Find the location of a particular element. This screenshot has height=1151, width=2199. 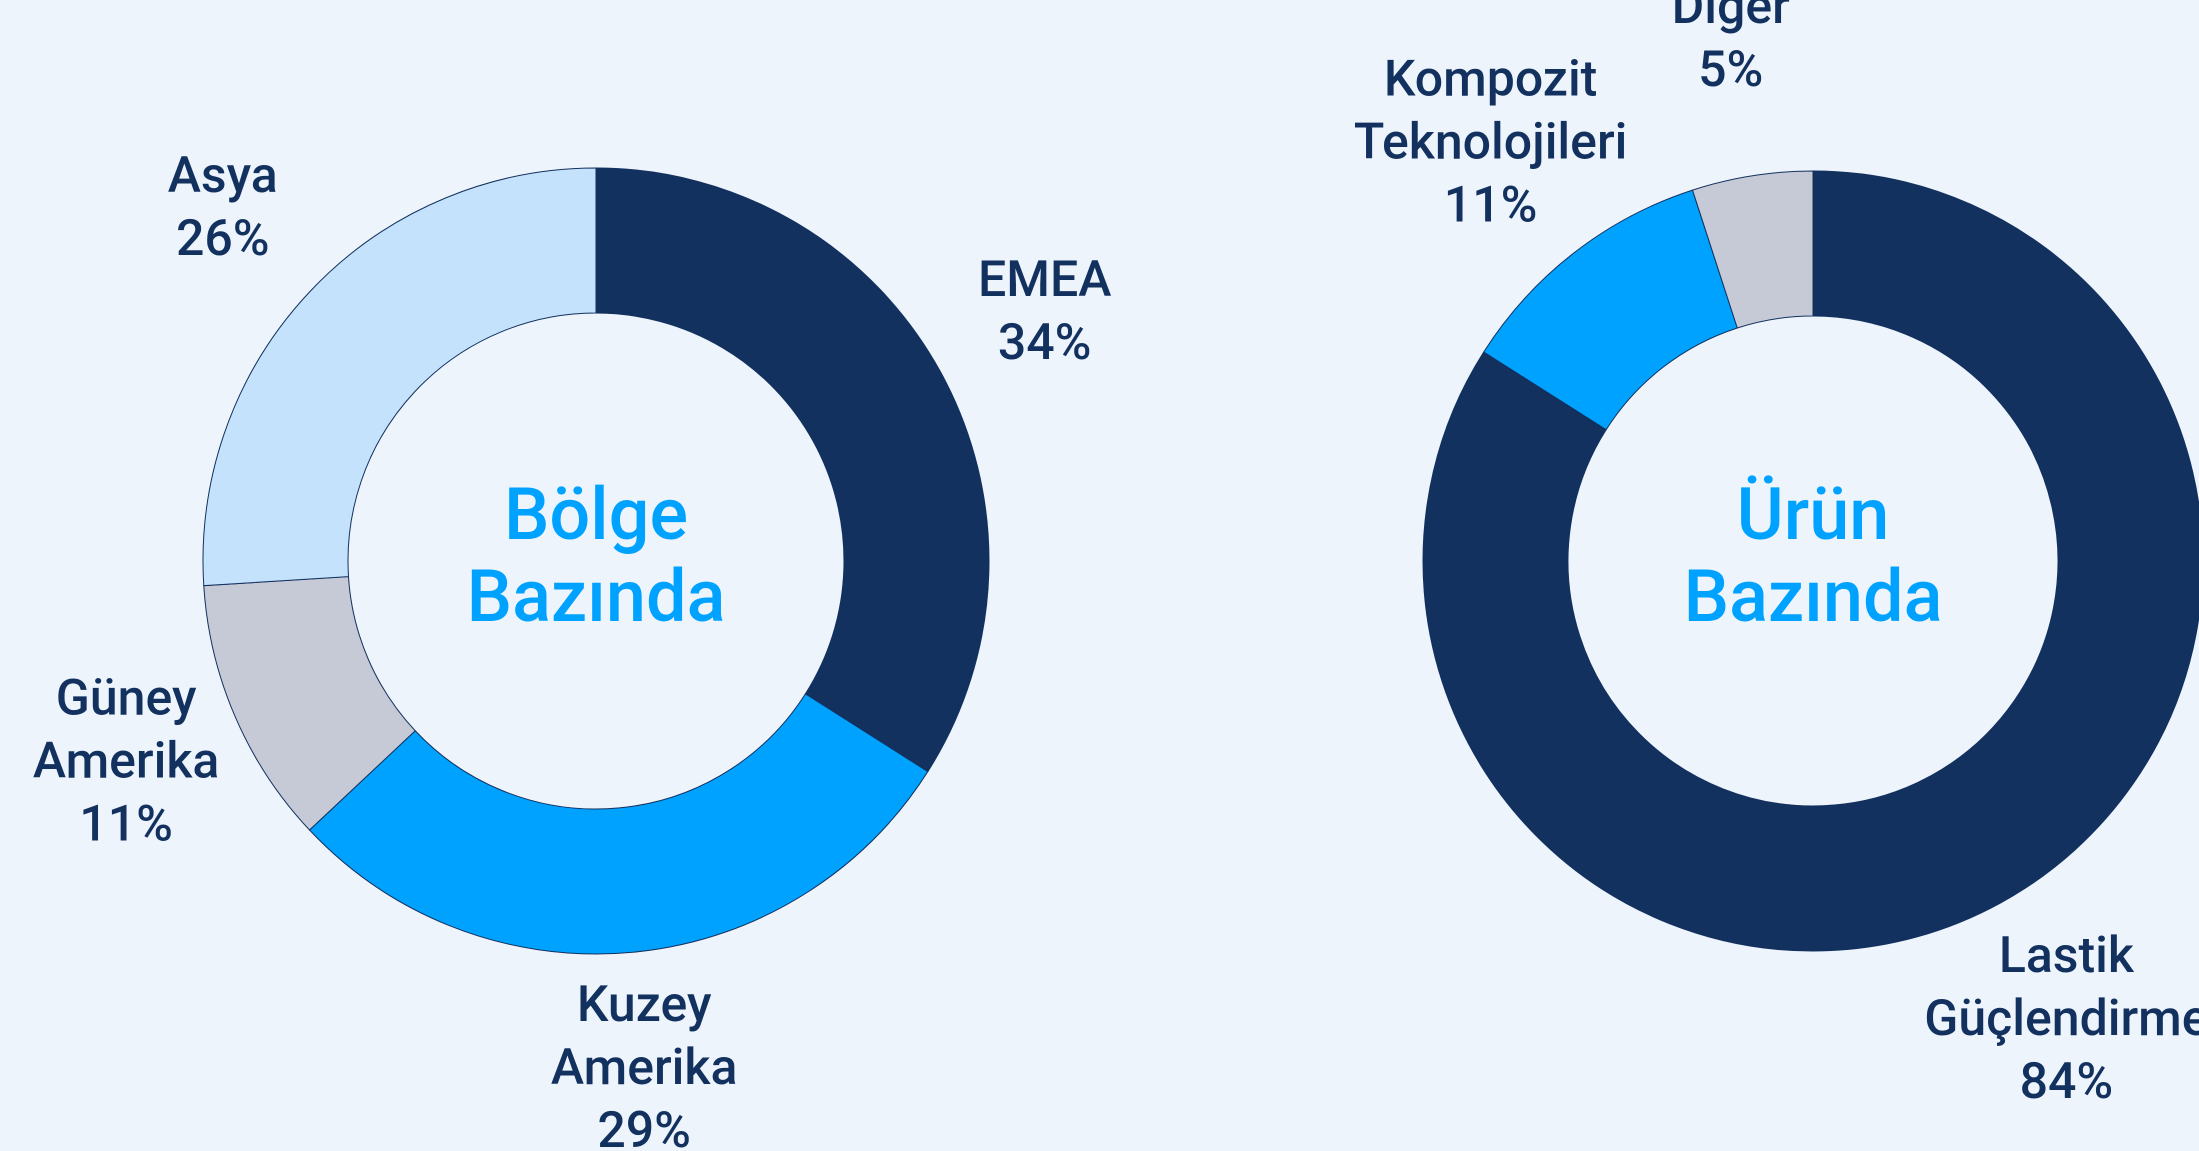

segment-label-line: Lastik is located at coordinates (2067, 956).